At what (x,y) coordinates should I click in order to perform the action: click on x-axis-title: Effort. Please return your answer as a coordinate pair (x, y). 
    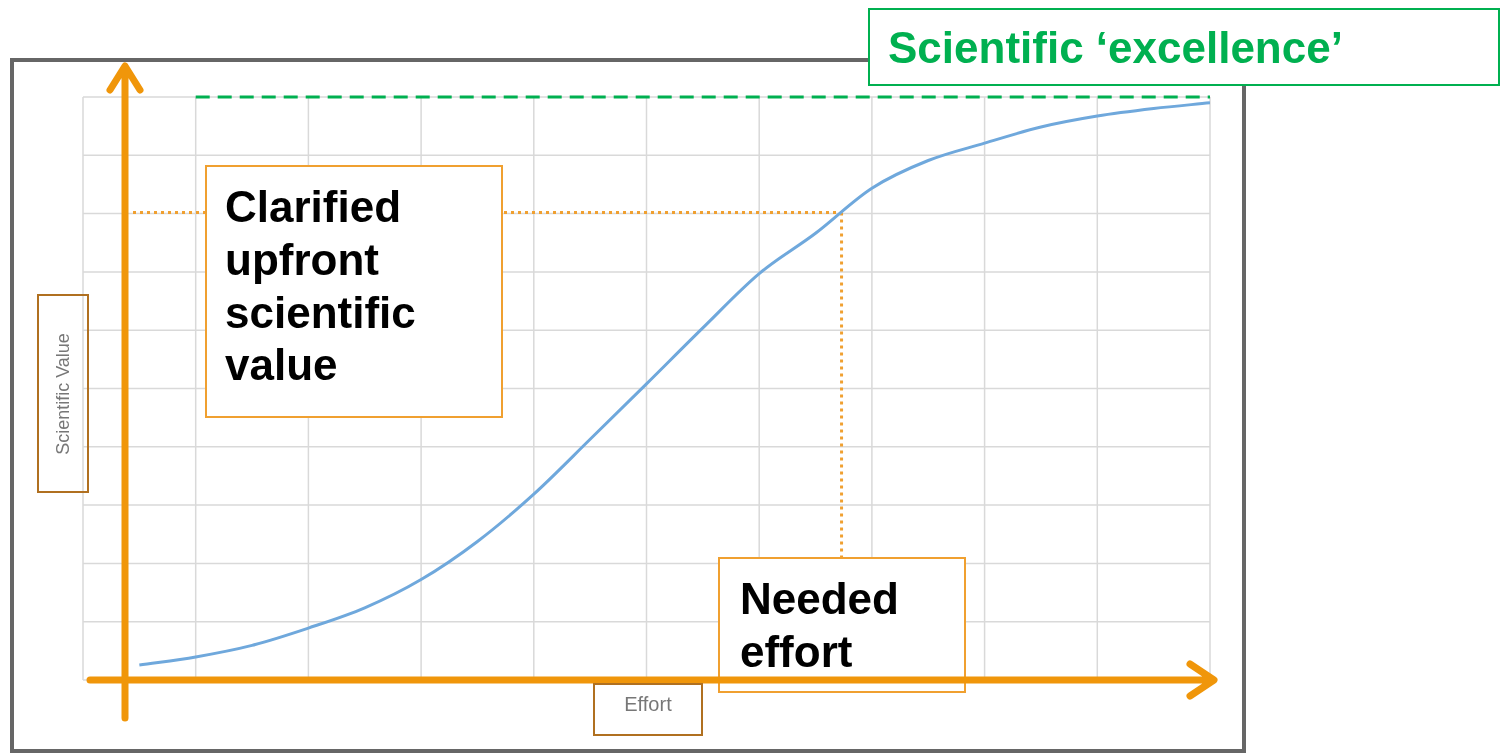
    Looking at the image, I should click on (648, 709).